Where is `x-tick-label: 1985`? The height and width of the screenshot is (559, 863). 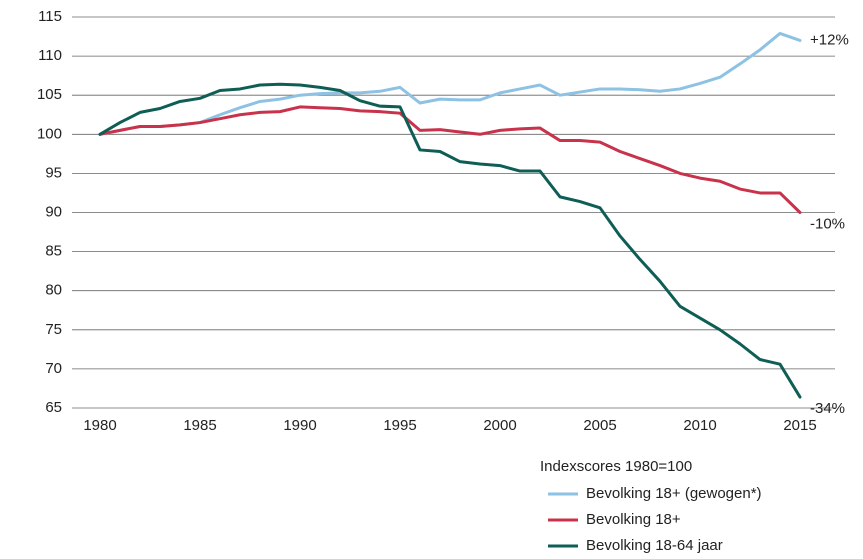 x-tick-label: 1985 is located at coordinates (199, 425).